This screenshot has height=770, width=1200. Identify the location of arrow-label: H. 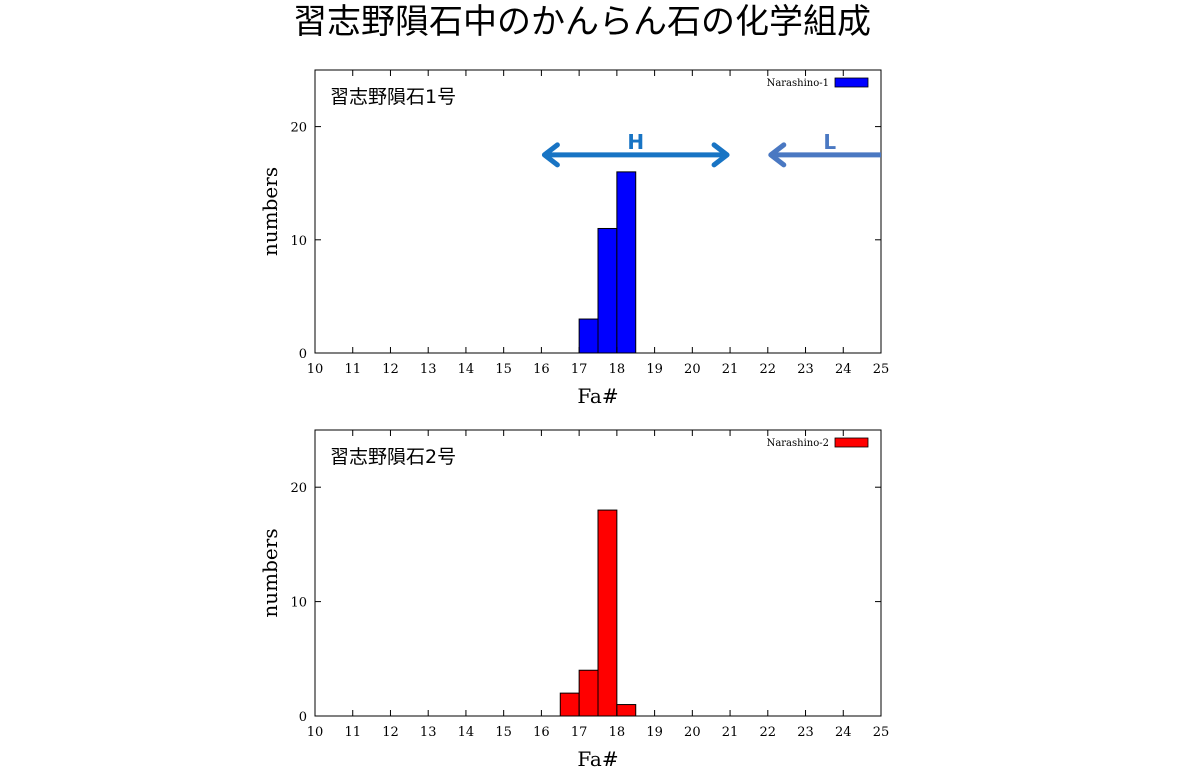
(635, 142).